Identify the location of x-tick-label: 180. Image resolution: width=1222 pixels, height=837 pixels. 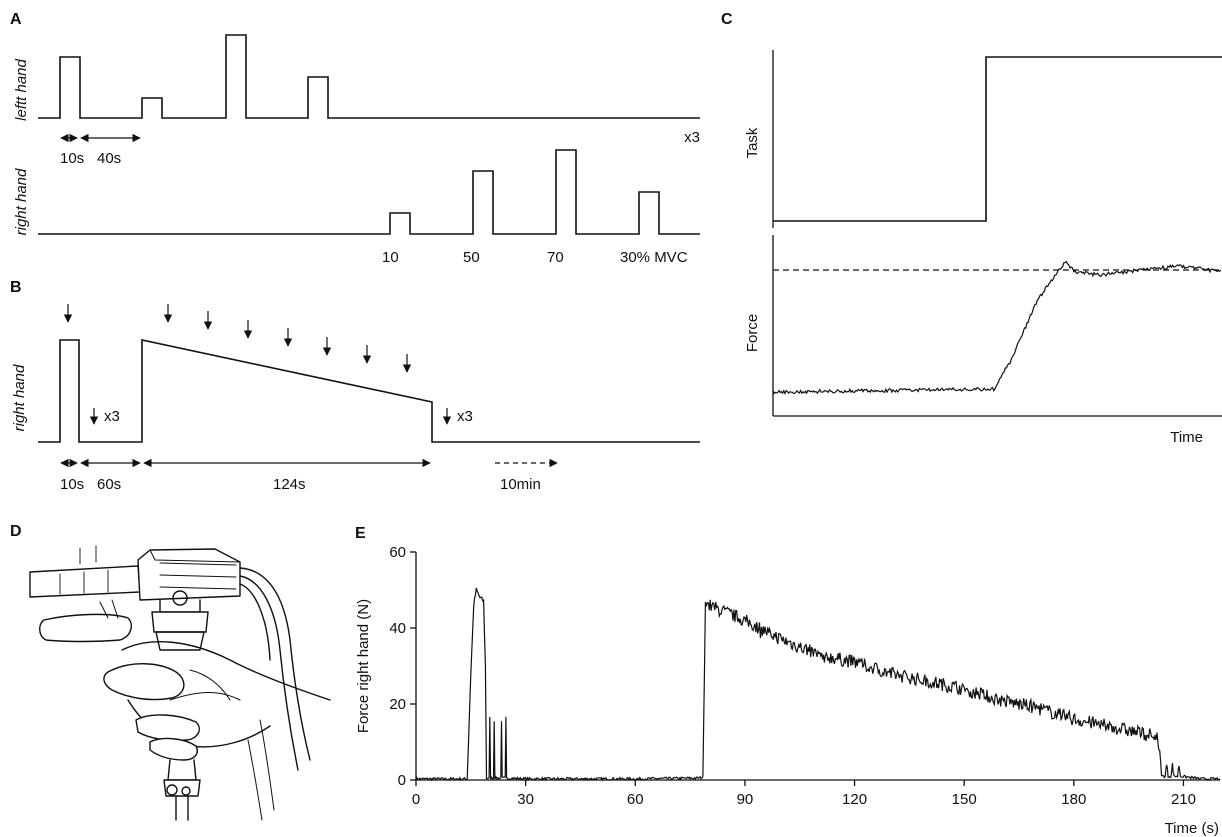
(1073, 799).